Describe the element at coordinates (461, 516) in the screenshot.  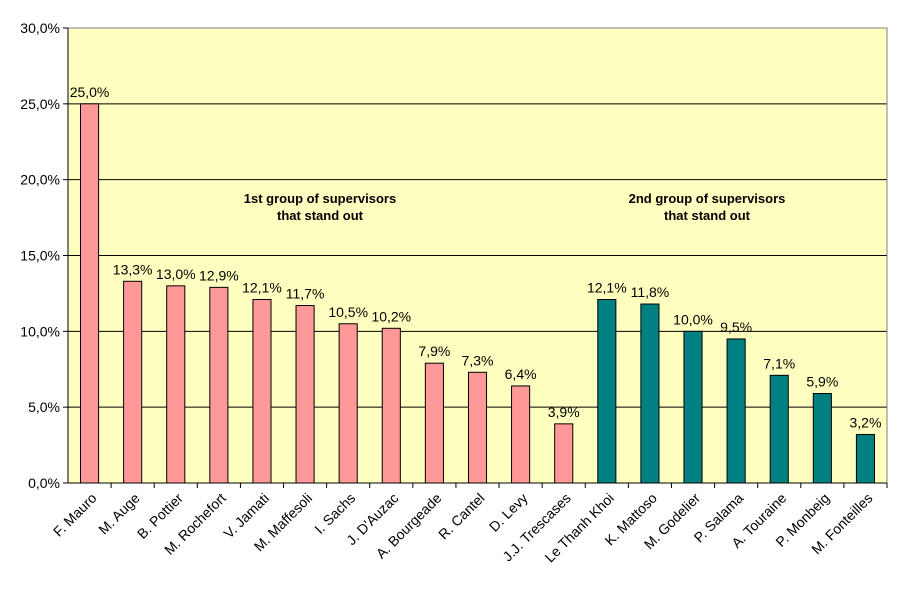
I see `x-tick-label: R. Cantel` at that location.